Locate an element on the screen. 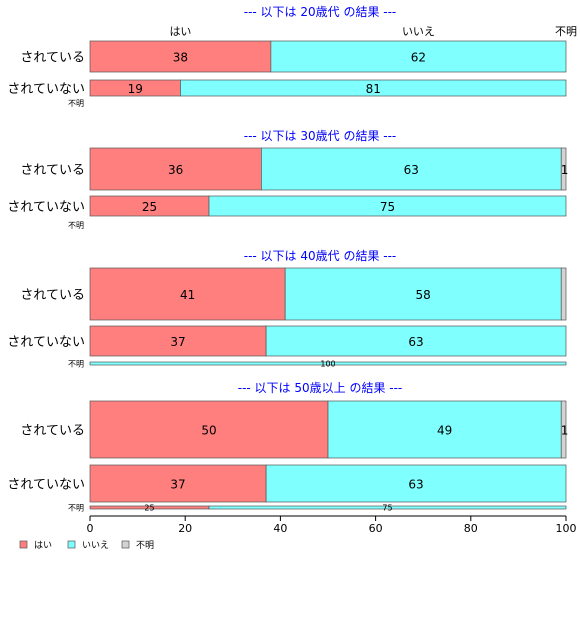 This screenshot has height=636, width=580. panel-title-1: --- 以下は 20歳代 の結果 --- is located at coordinates (320, 12).